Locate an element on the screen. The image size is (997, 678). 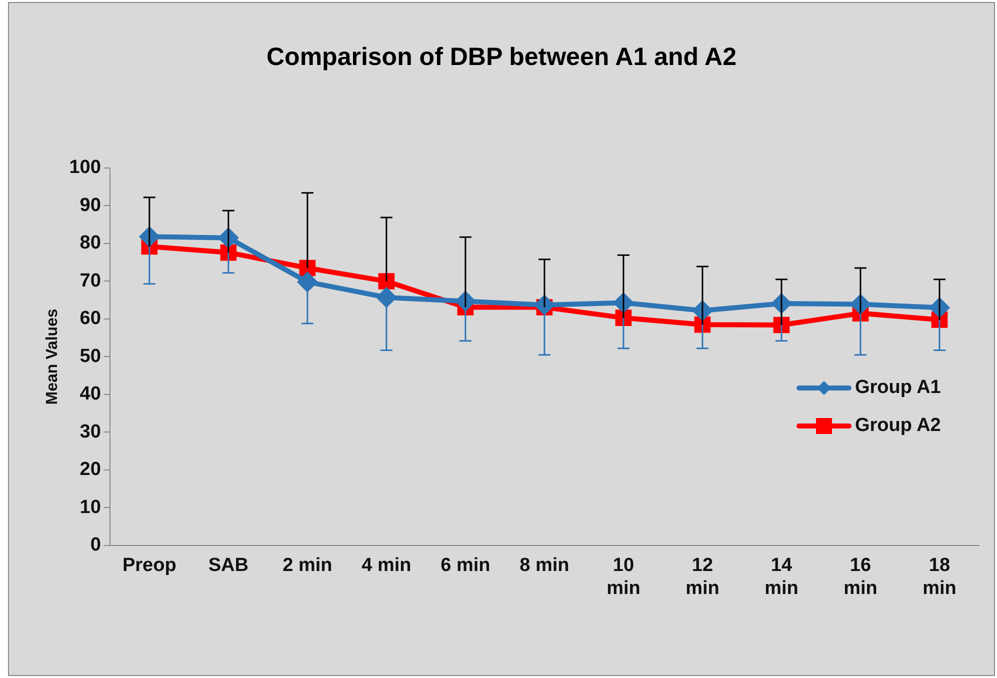
y-tick-label: 60 is located at coordinates (90, 319).